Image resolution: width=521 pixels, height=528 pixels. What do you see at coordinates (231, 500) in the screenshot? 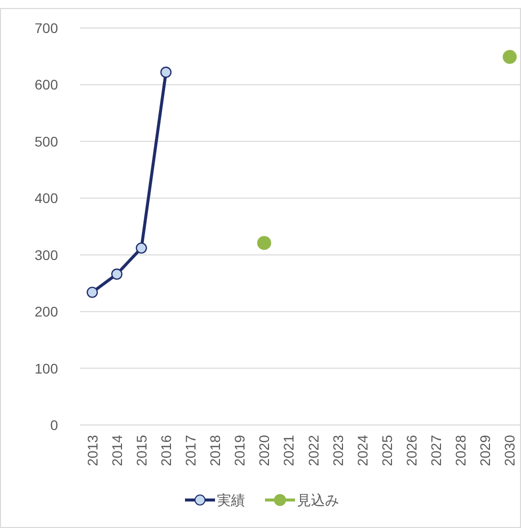
I see `legend-label: 実績` at bounding box center [231, 500].